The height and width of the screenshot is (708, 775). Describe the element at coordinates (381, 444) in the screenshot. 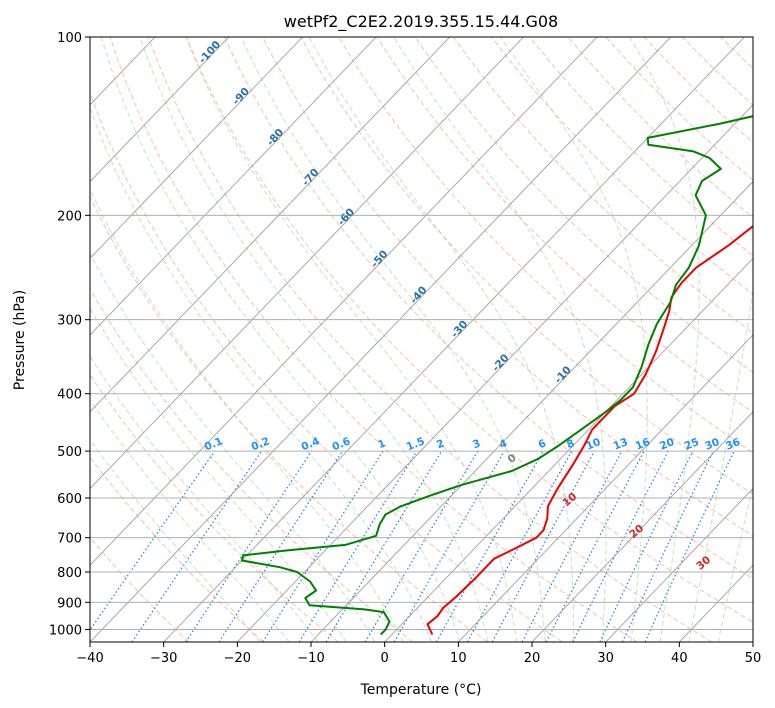

I see `mixing-ratio-label: 1` at that location.